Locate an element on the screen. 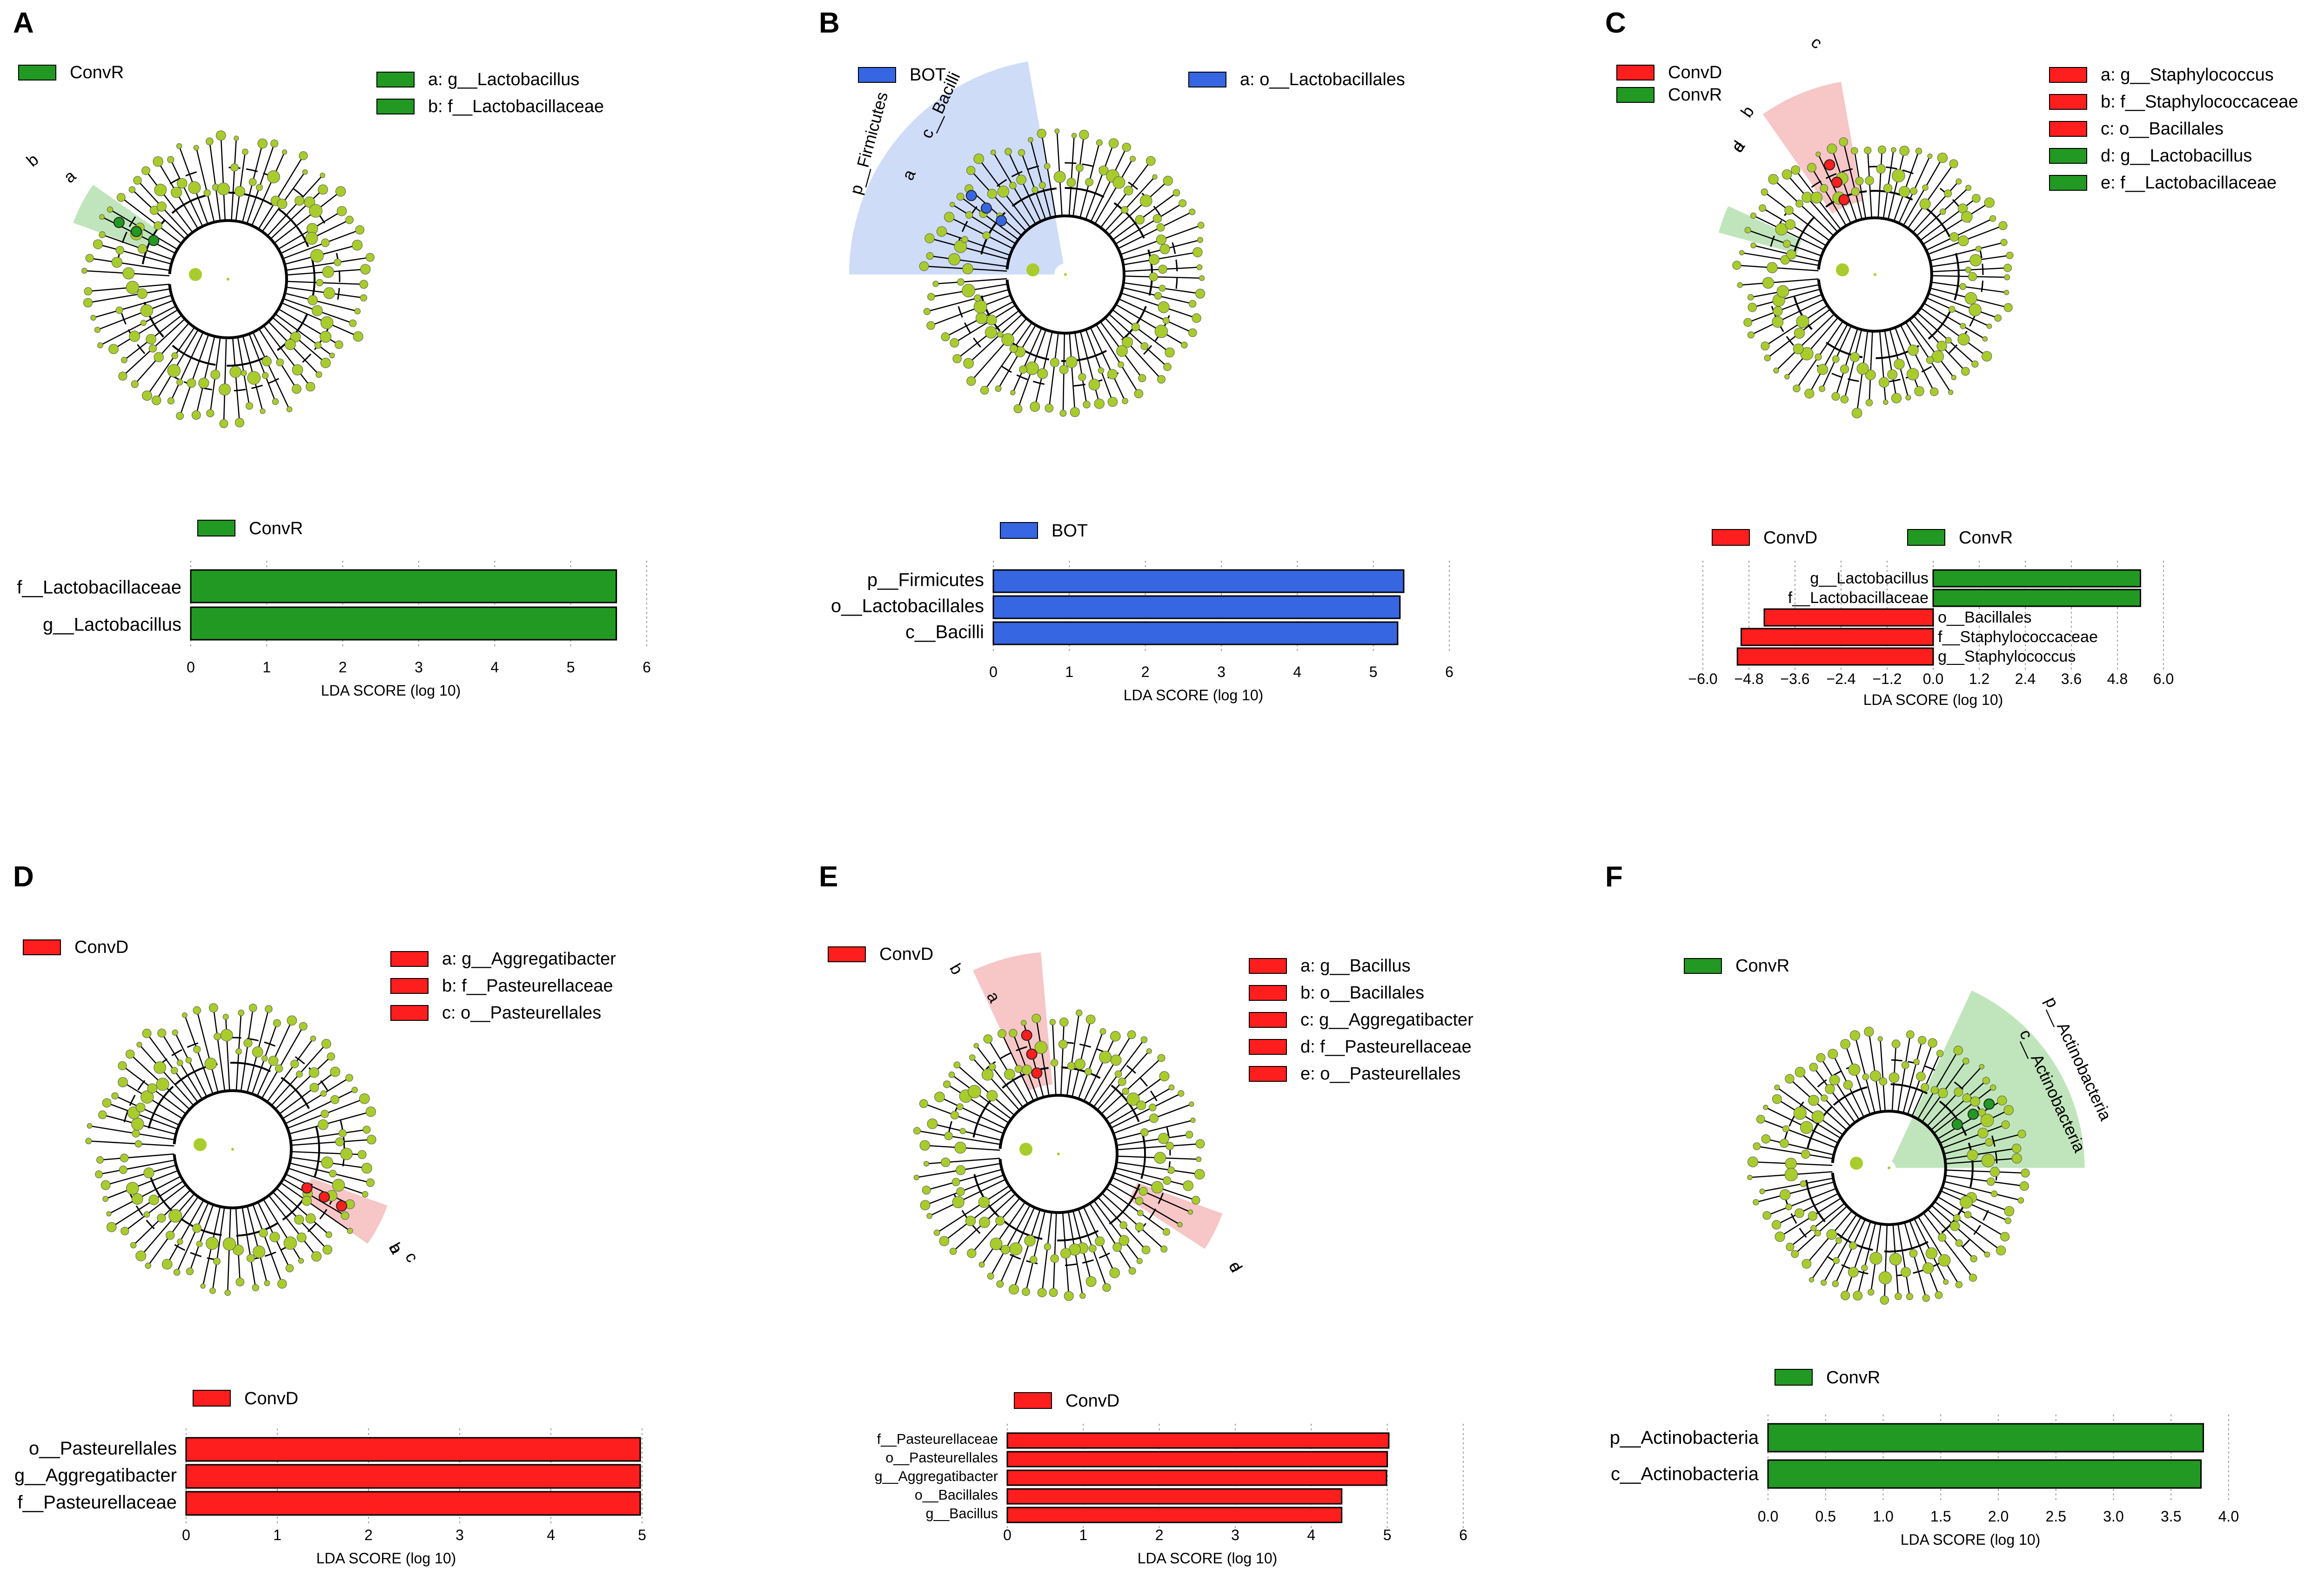  taxon-legend-label: d: f__Pasteurellaceae is located at coordinates (1386, 1047).